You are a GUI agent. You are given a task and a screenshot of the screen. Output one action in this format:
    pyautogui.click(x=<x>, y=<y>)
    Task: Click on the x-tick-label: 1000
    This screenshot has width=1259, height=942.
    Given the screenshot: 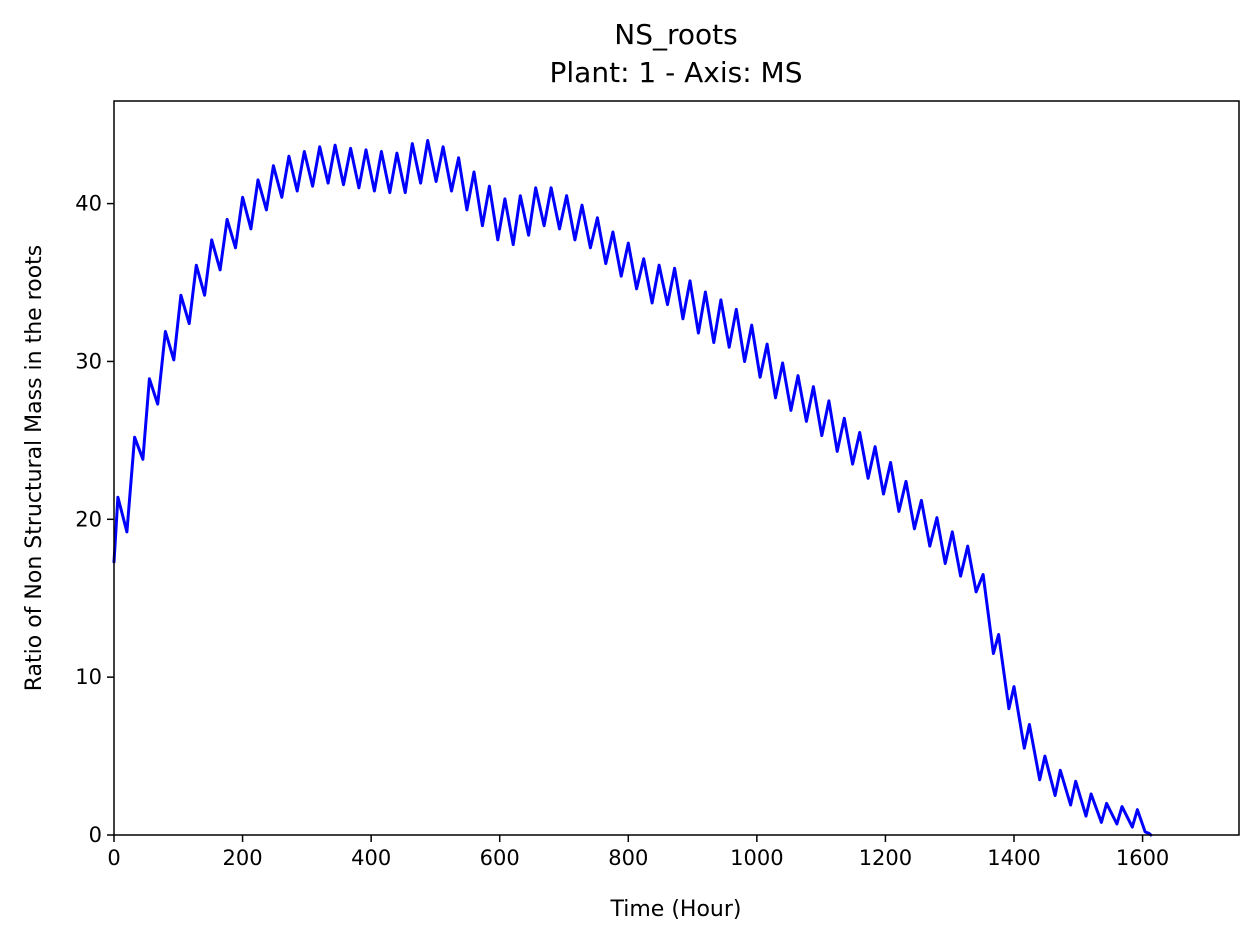 What is the action you would take?
    pyautogui.click(x=756, y=858)
    